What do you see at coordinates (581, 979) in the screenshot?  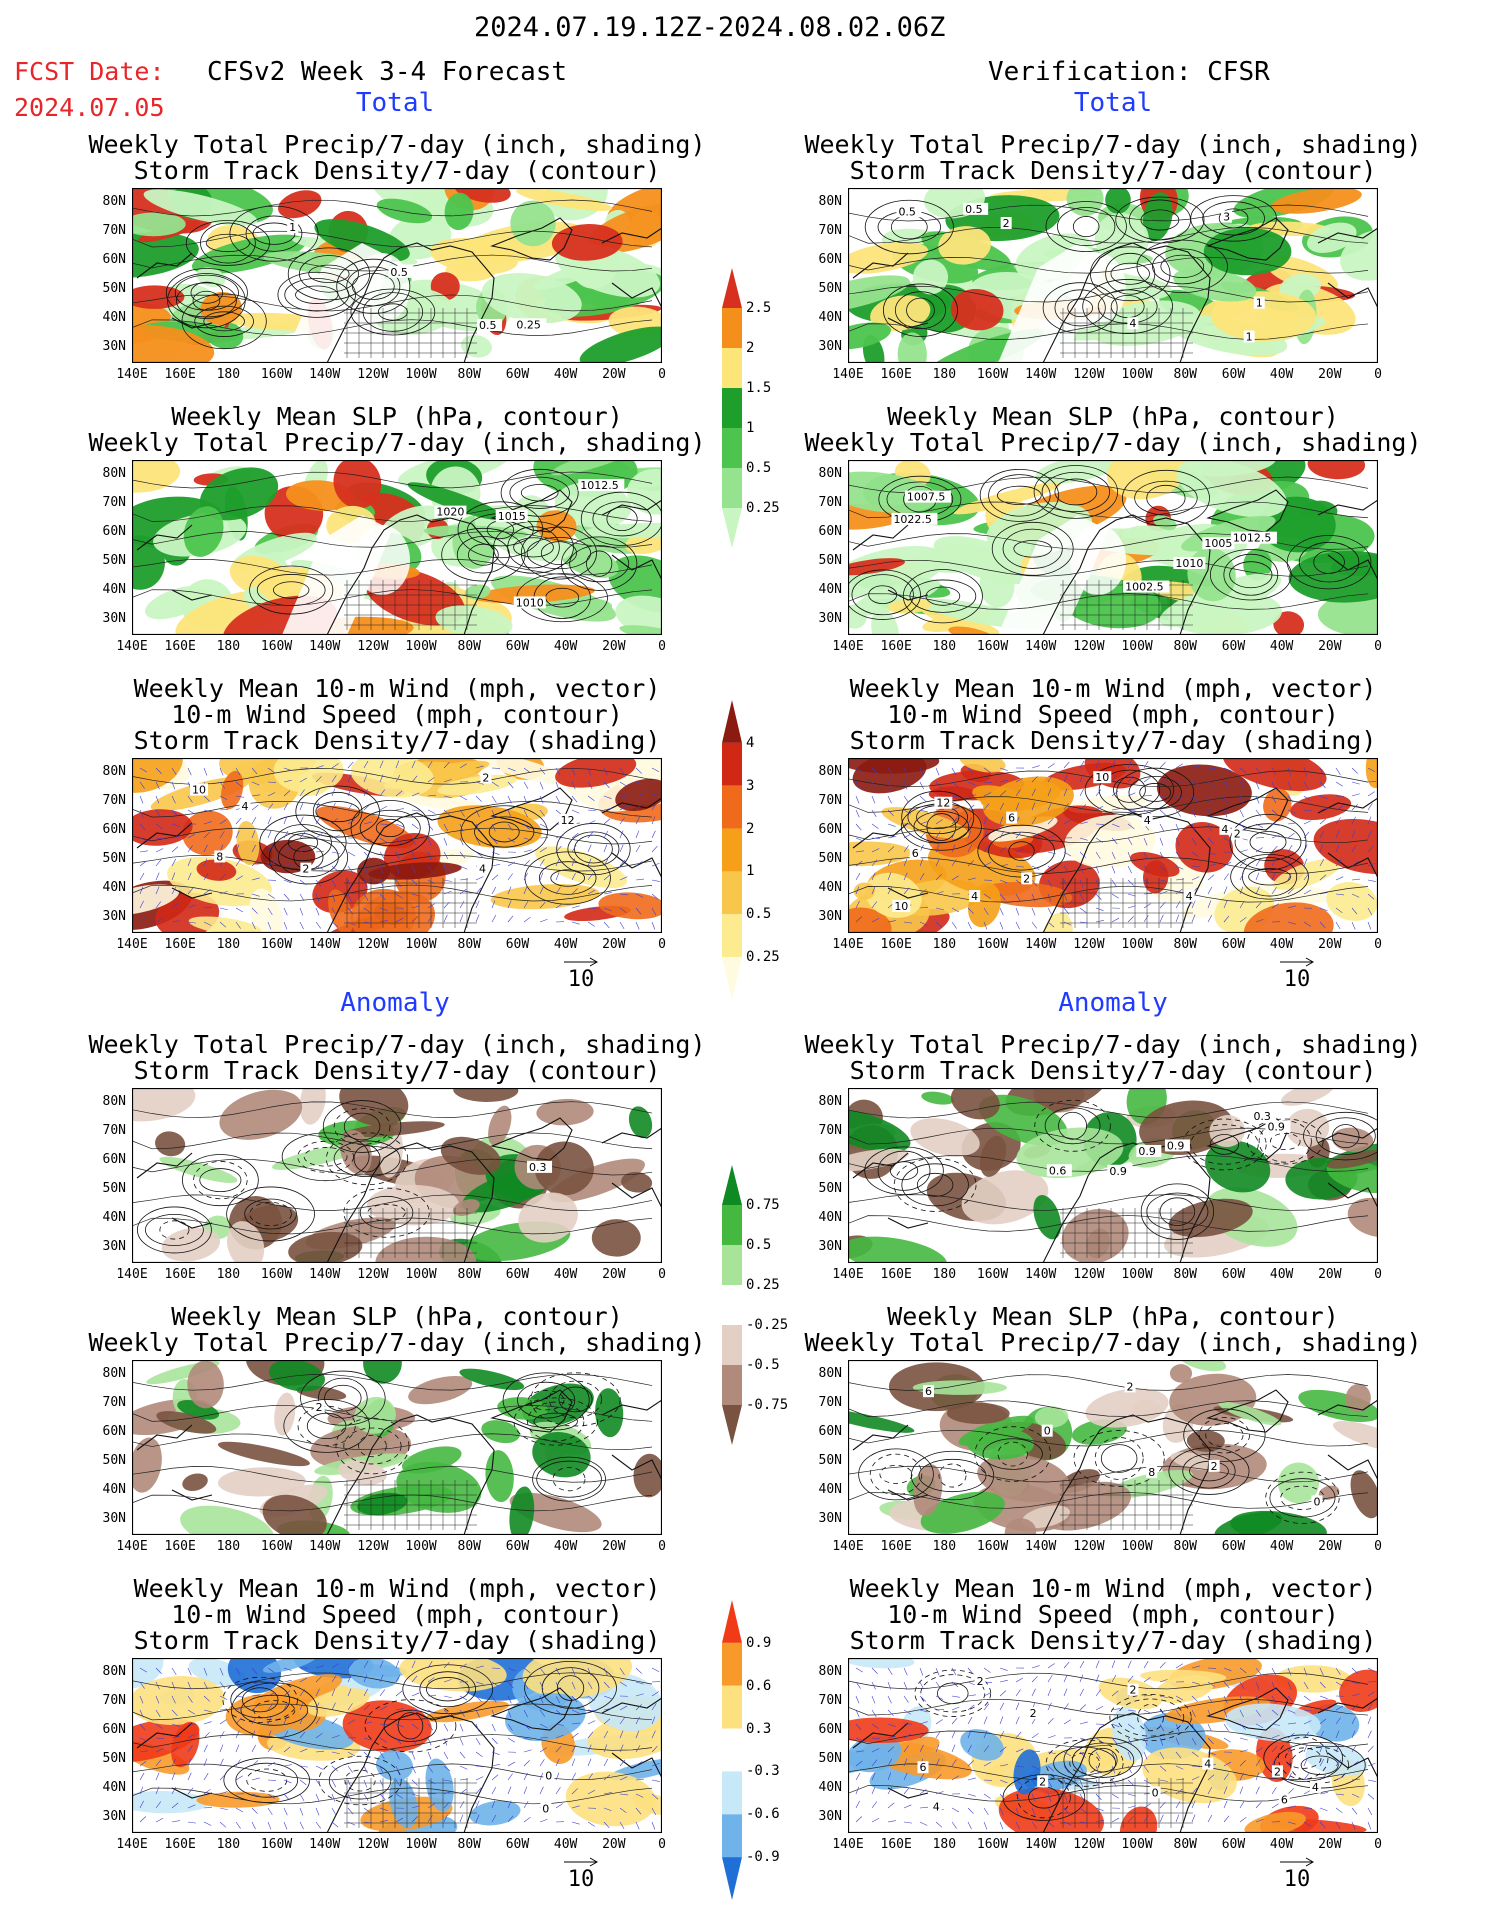 I see `reference-vector-label: 10` at bounding box center [581, 979].